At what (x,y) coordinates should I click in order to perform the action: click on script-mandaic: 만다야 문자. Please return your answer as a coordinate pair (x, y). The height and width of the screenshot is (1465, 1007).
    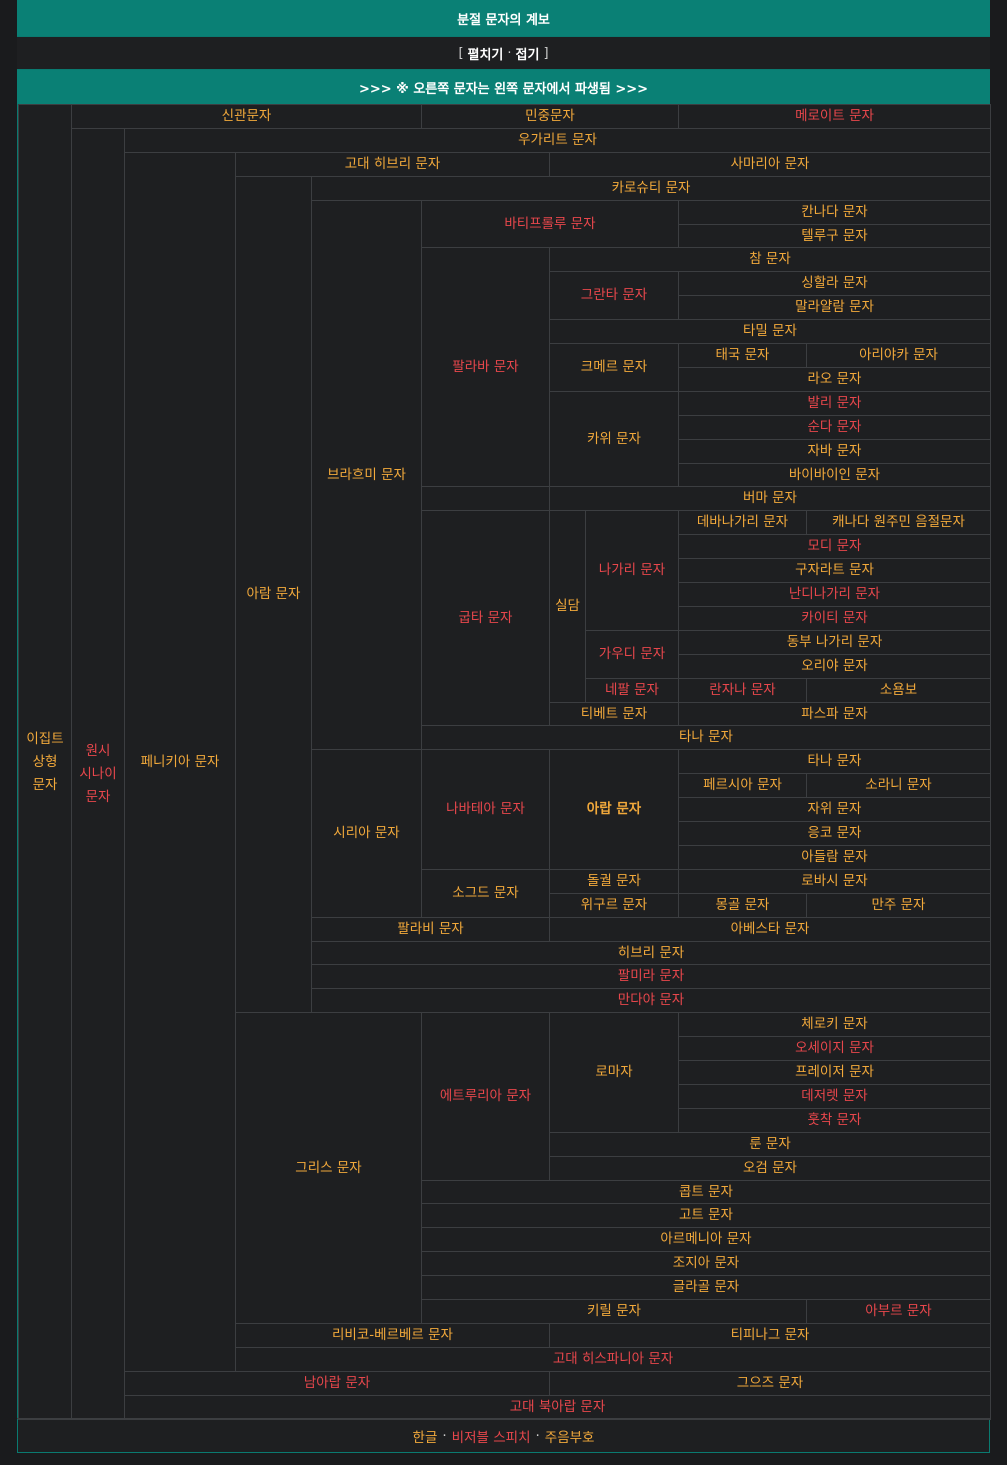
    Looking at the image, I should click on (651, 1000).